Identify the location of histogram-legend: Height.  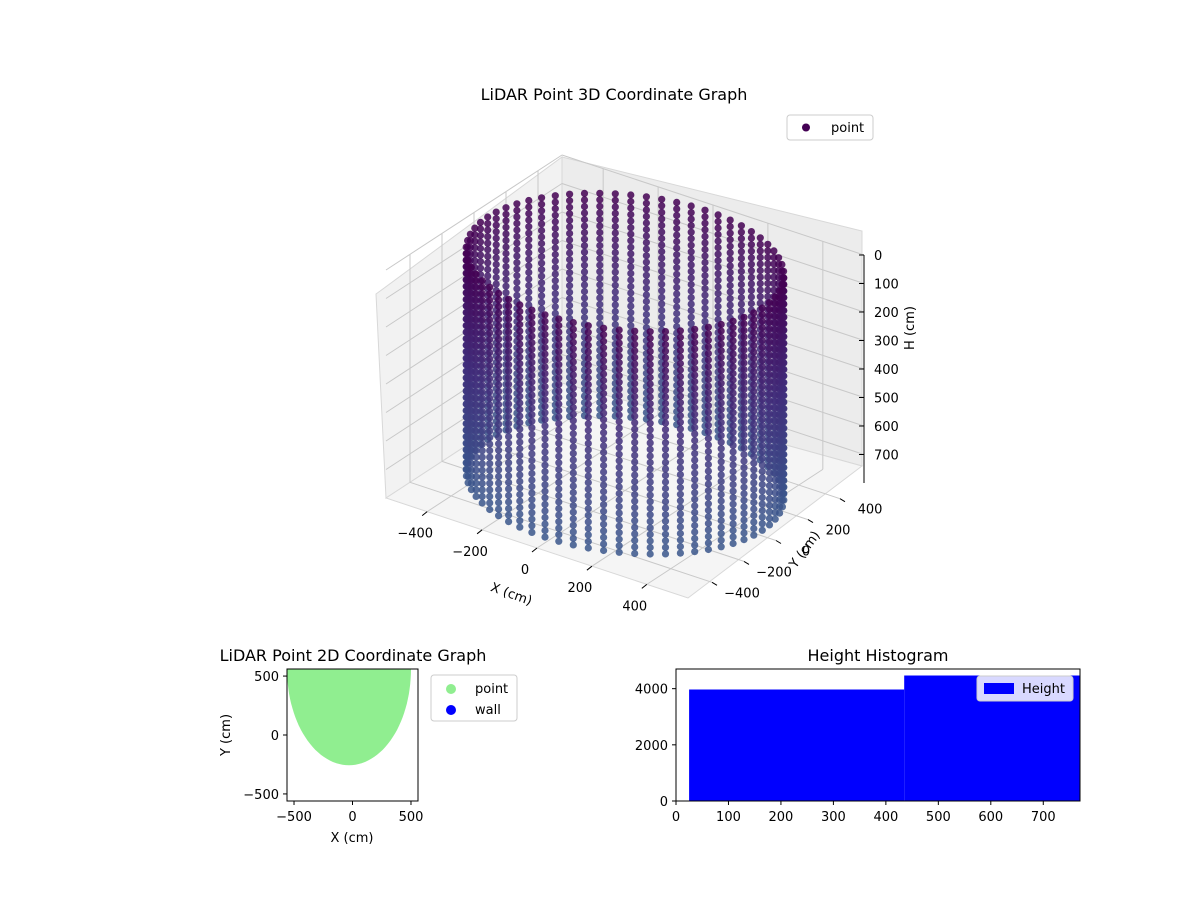
(1025, 688).